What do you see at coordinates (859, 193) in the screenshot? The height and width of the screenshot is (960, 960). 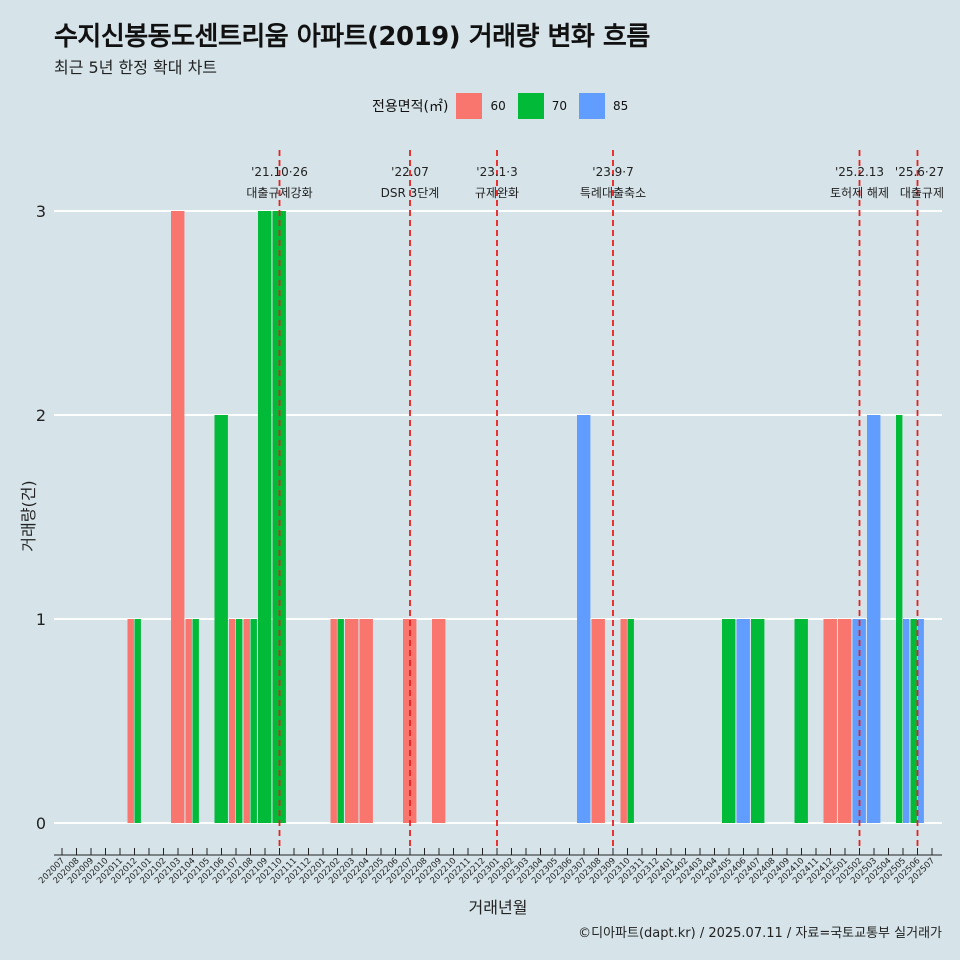 I see `event-name-label: 토허제 해제` at bounding box center [859, 193].